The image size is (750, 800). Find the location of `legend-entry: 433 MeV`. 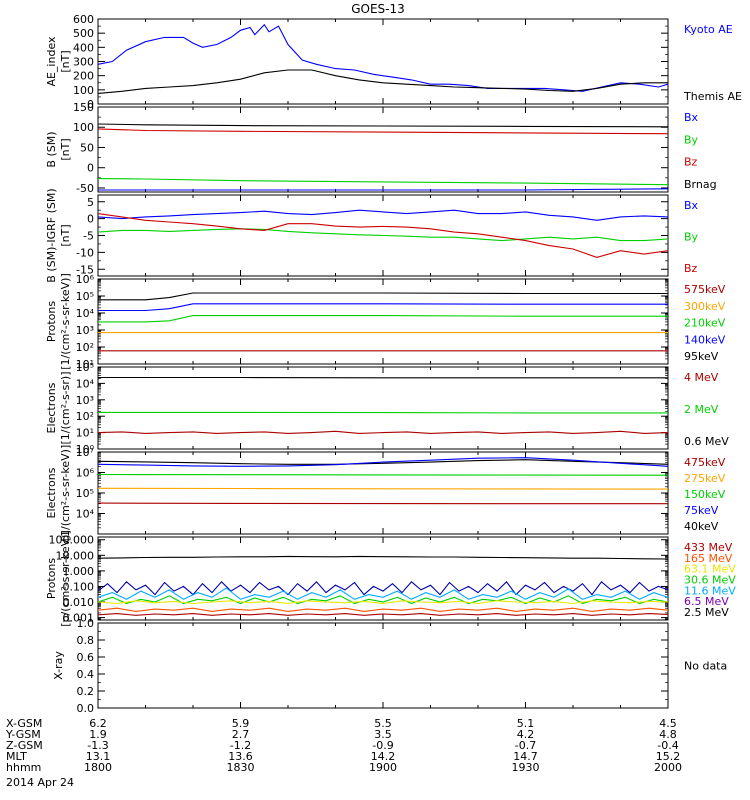

legend-entry: 433 MeV is located at coordinates (708, 547).